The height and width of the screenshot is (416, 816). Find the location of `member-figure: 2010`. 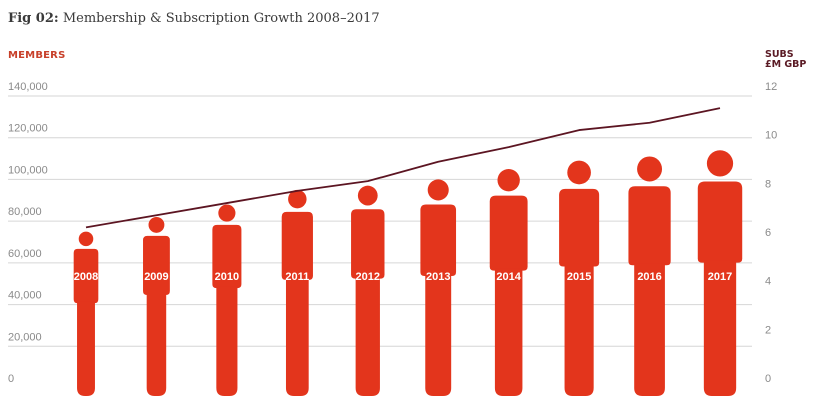

member-figure: 2010 is located at coordinates (227, 300).